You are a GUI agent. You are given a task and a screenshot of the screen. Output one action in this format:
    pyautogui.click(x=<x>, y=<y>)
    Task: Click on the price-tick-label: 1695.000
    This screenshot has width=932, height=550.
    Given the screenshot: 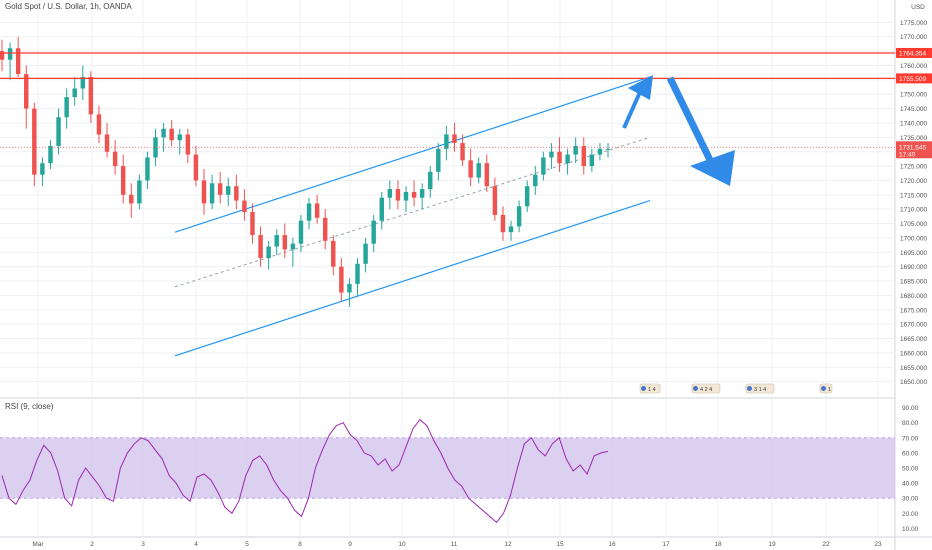 What is the action you would take?
    pyautogui.click(x=913, y=253)
    